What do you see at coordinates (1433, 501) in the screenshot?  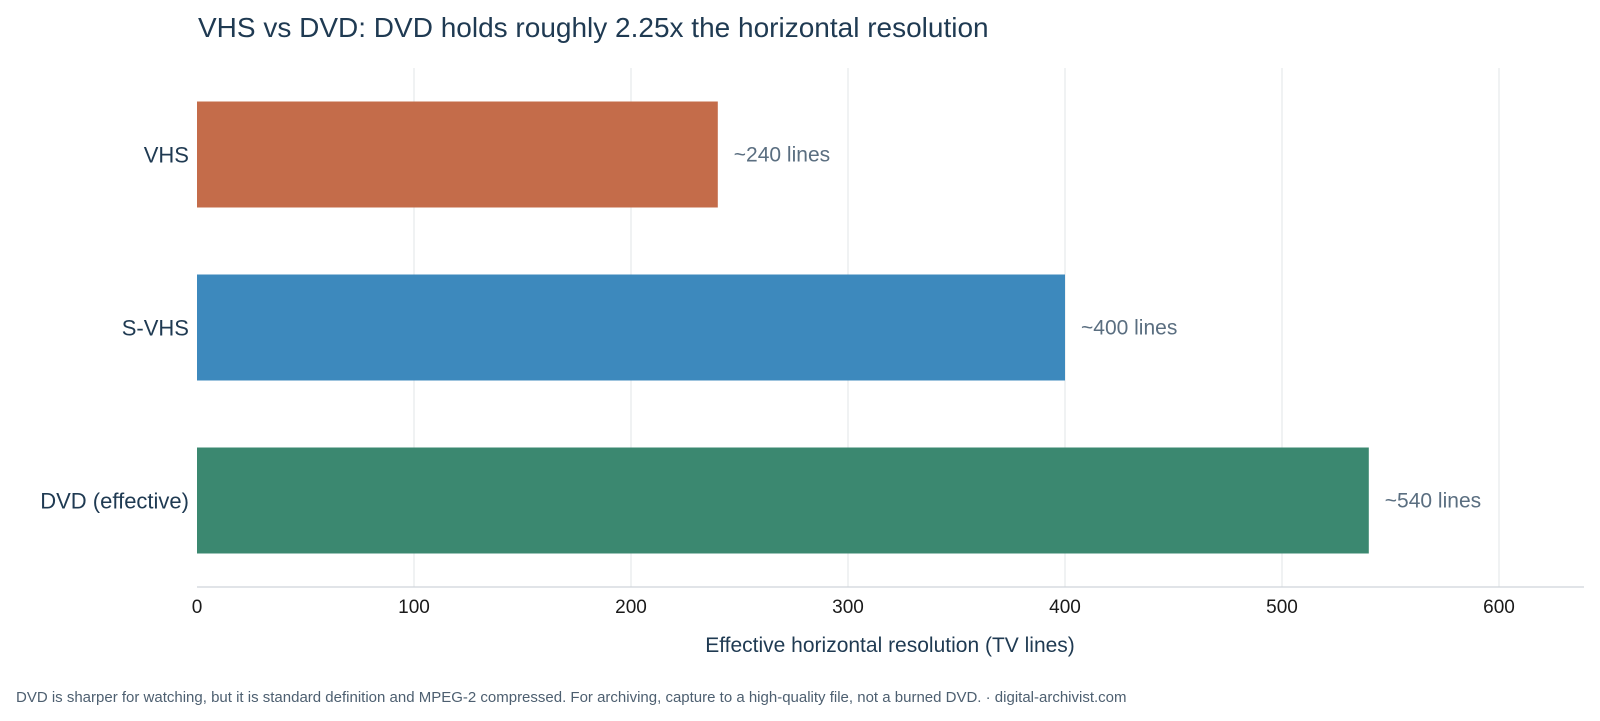 I see `data-label-dvd-effective: ~540 lines` at bounding box center [1433, 501].